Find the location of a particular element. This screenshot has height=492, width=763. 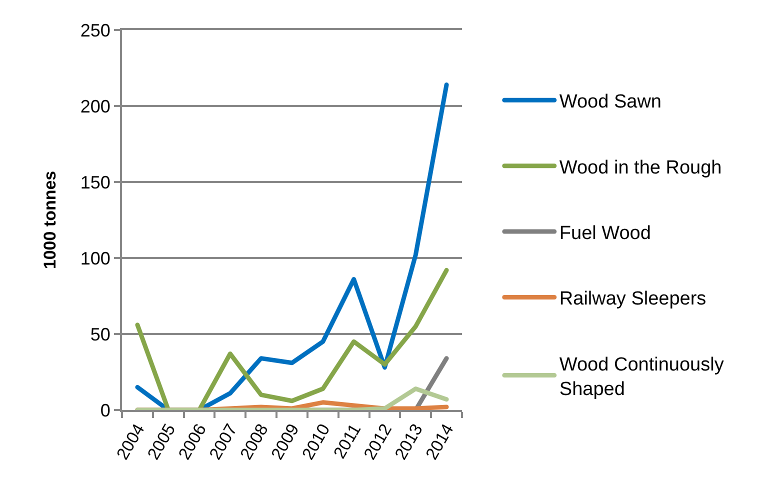

y-tick-label: 100 is located at coordinates (95, 258).